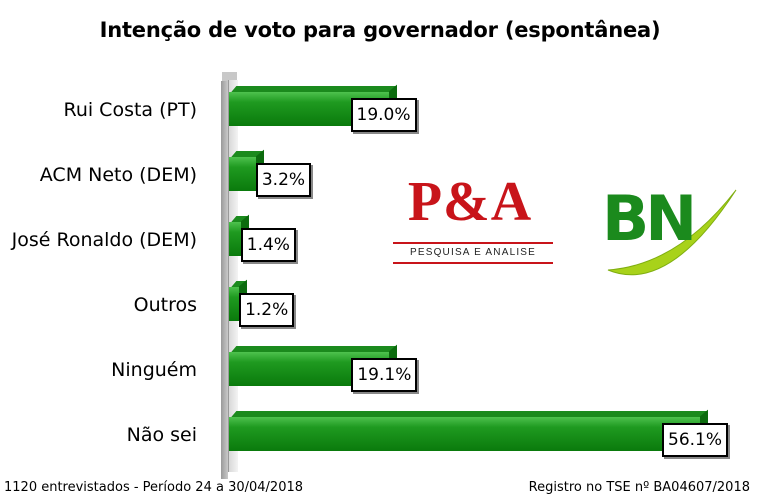 The image size is (760, 499). What do you see at coordinates (470, 202) in the screenshot?
I see `pa-logo-text: P&A` at bounding box center [470, 202].